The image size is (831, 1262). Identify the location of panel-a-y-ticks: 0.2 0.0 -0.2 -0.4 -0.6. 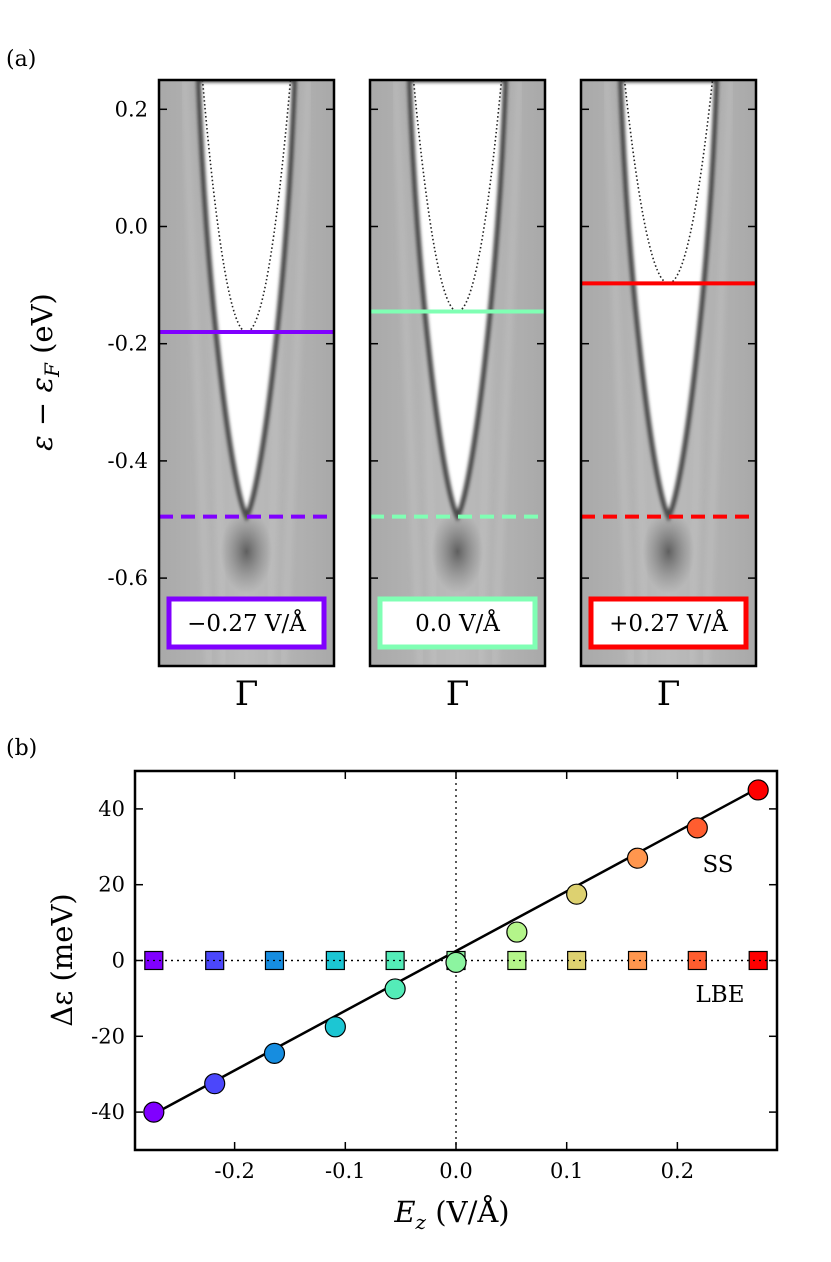
(128, 343).